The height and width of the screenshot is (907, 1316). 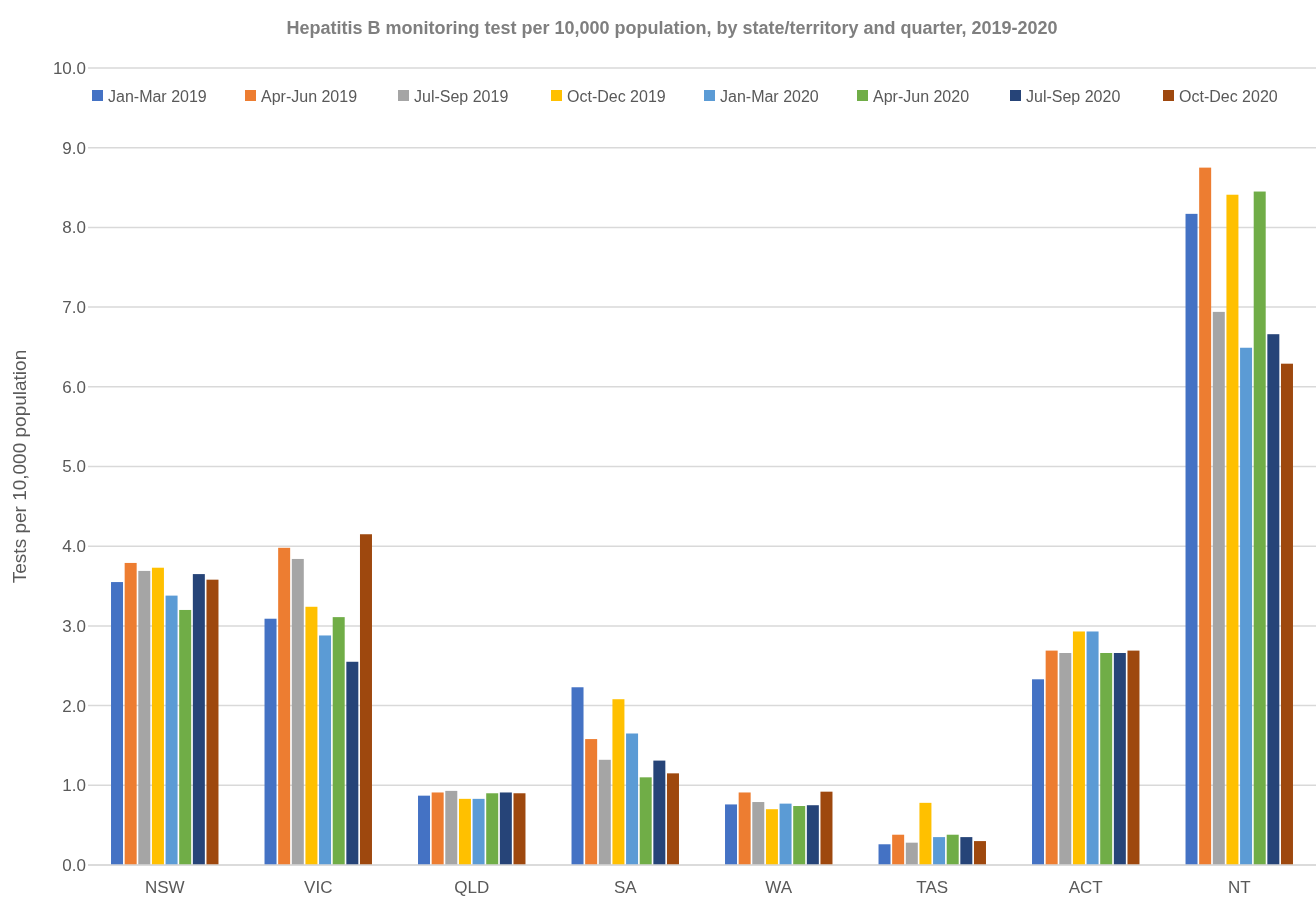 I want to click on x-tick-label: ACT, so click(x=1085, y=887).